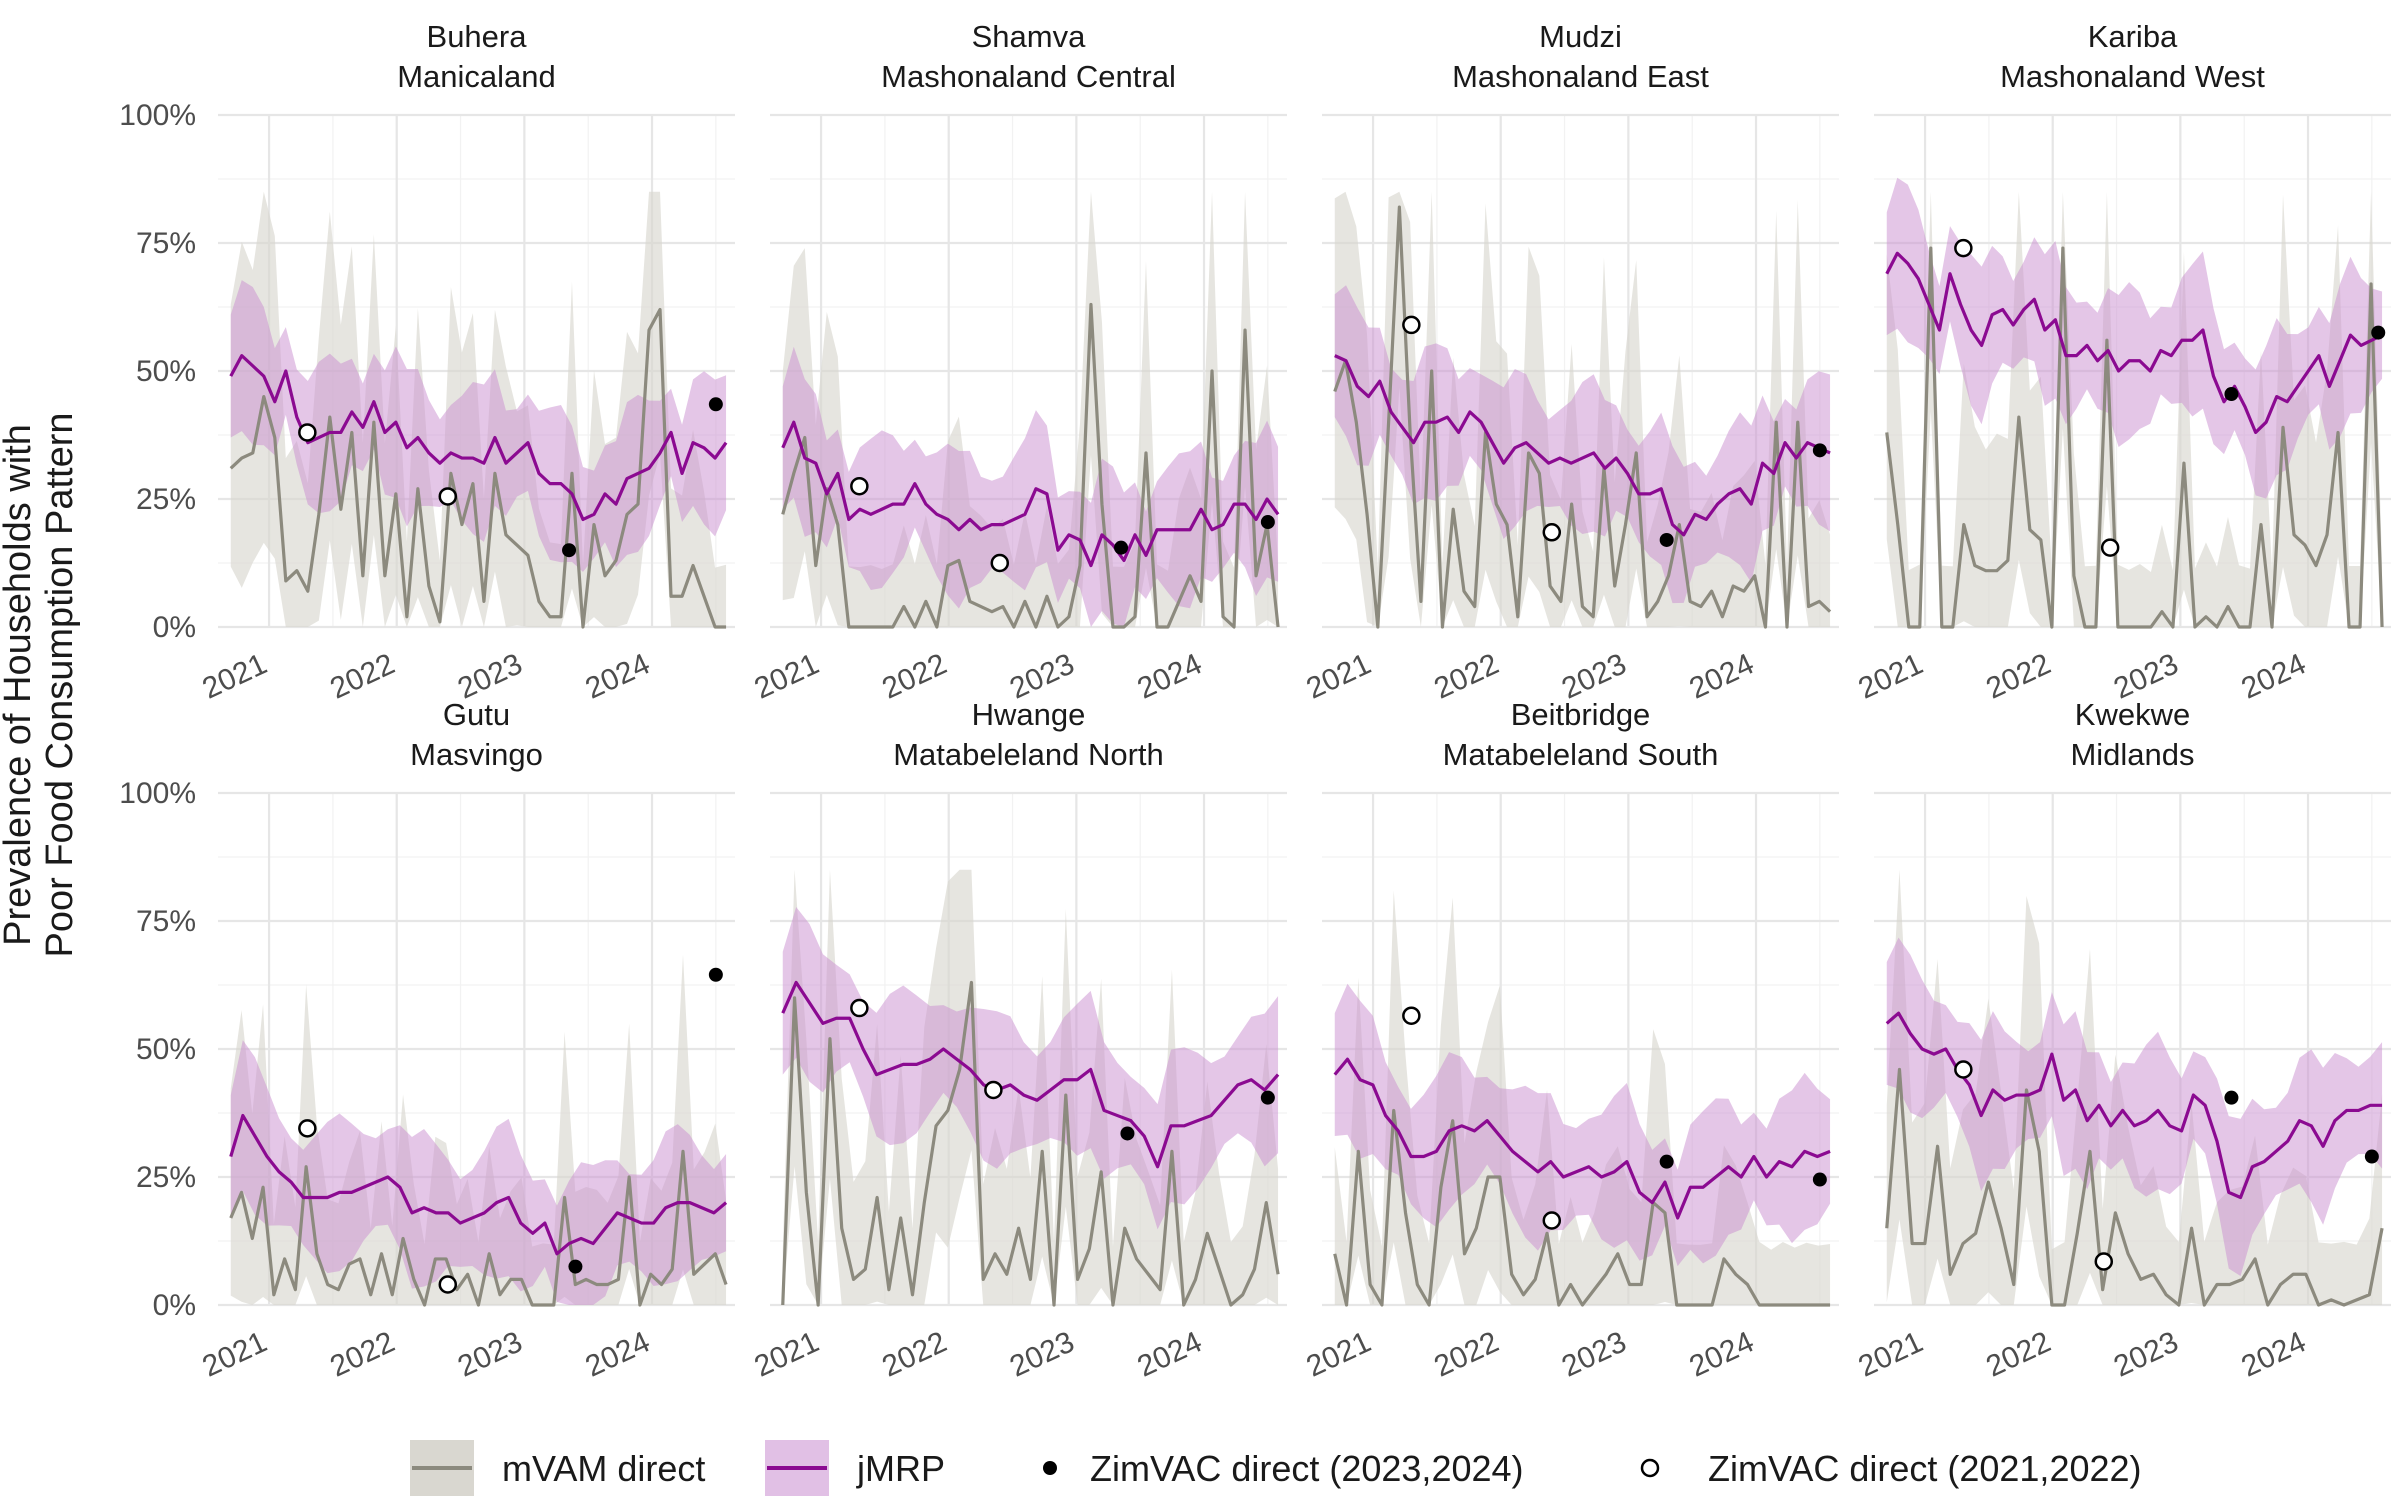 Image resolution: width=2400 pixels, height=1500 pixels. What do you see at coordinates (2132, 76) in the screenshot?
I see `facet-title-province: Mashonaland West` at bounding box center [2132, 76].